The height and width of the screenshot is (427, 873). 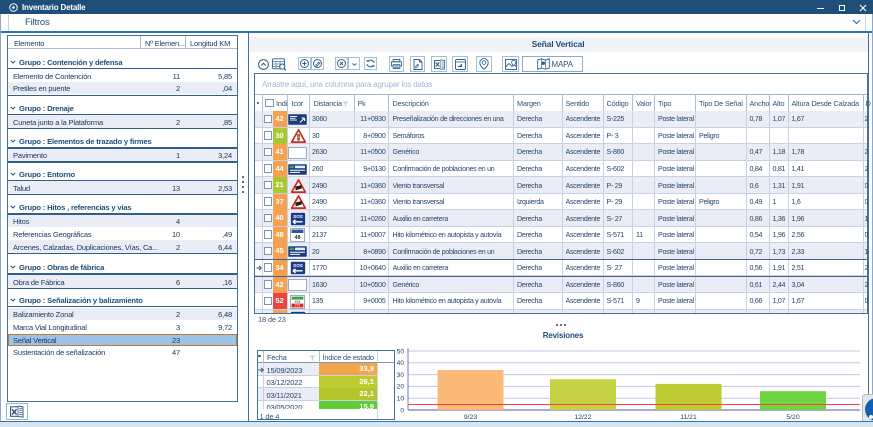 I want to click on svg-text: 30, so click(x=401, y=375).